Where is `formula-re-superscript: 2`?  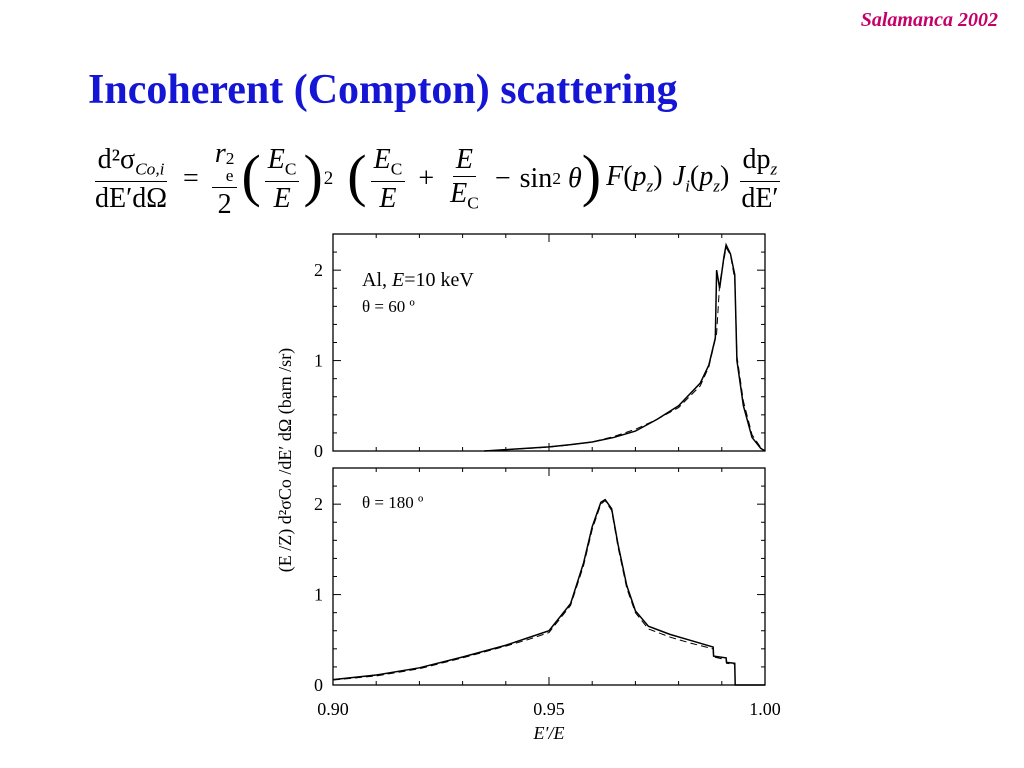 formula-re-superscript: 2 is located at coordinates (230, 158).